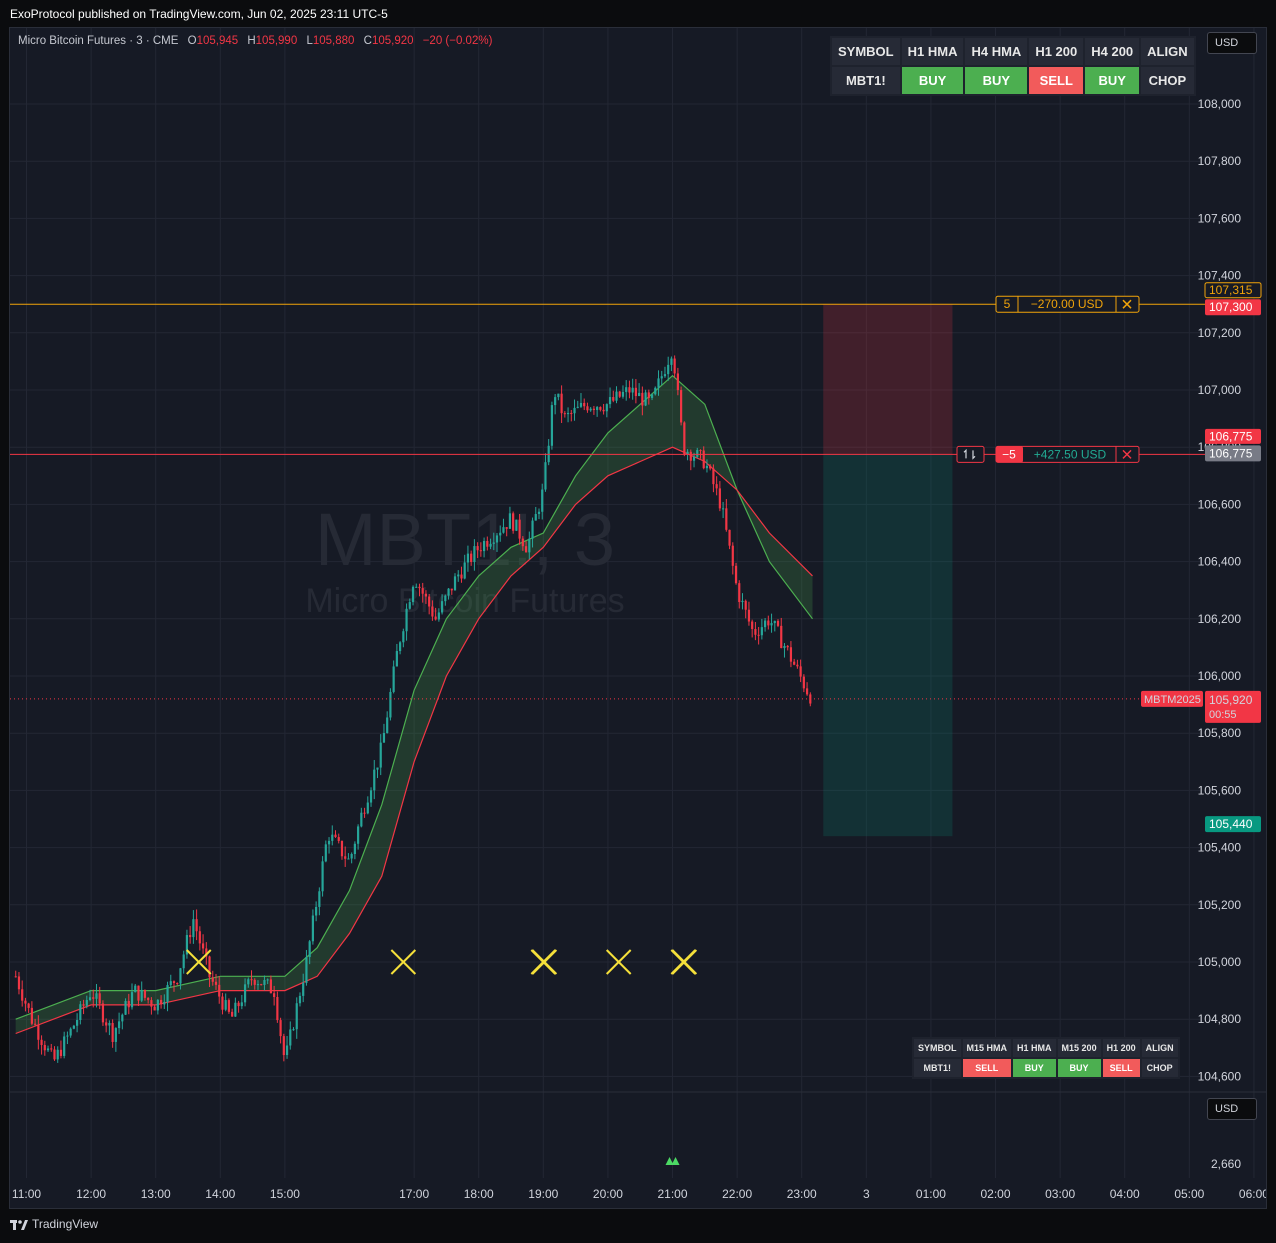 The height and width of the screenshot is (1243, 1276). What do you see at coordinates (1232, 1109) in the screenshot?
I see `lower-currency-button: USD` at bounding box center [1232, 1109].